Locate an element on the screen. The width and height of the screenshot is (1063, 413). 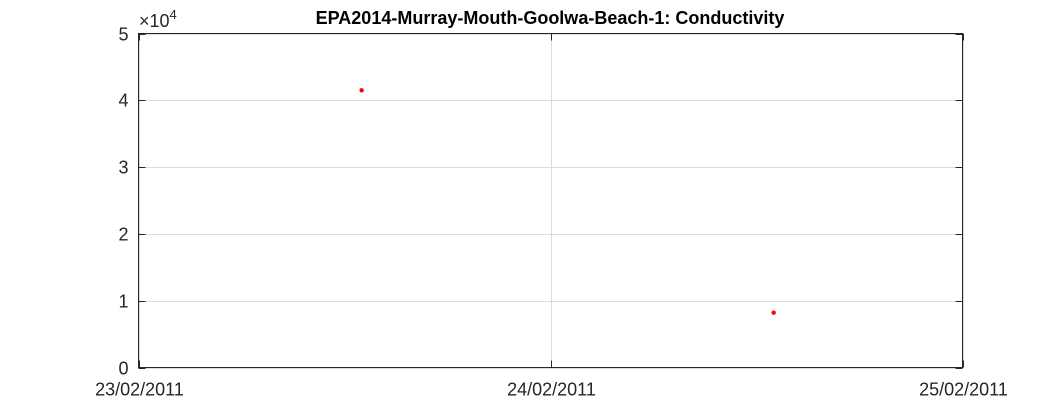
x-tick-label: 25/02/2011 is located at coordinates (963, 390).